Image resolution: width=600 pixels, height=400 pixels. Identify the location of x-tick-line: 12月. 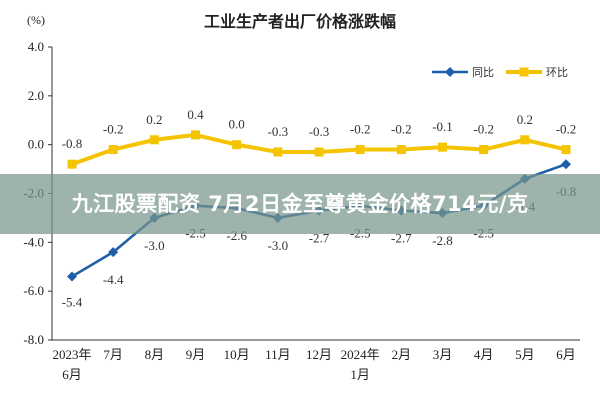
(319, 354).